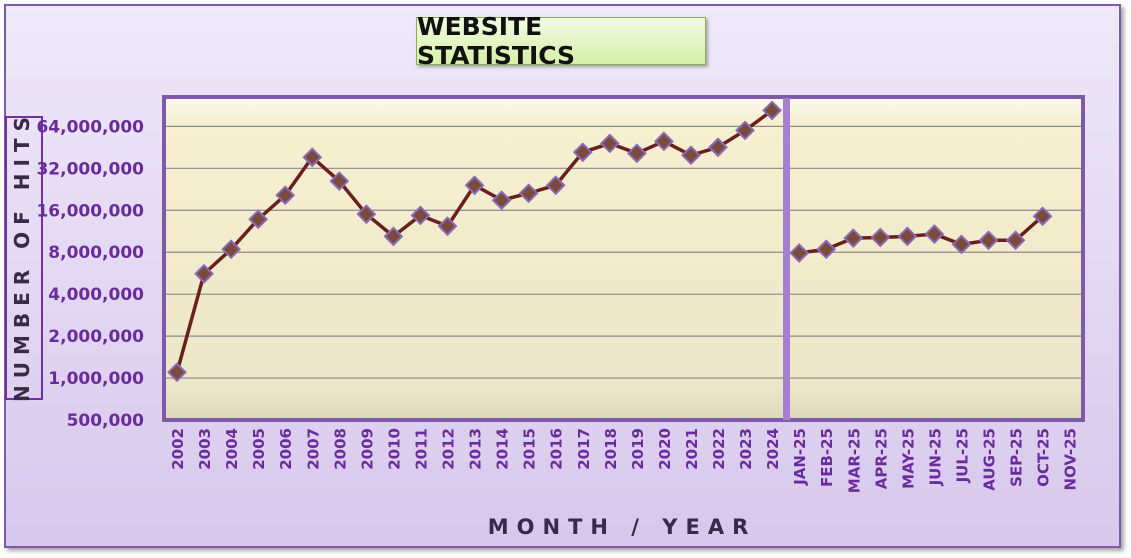  What do you see at coordinates (773, 449) in the screenshot?
I see `x-tick-label: 2024` at bounding box center [773, 449].